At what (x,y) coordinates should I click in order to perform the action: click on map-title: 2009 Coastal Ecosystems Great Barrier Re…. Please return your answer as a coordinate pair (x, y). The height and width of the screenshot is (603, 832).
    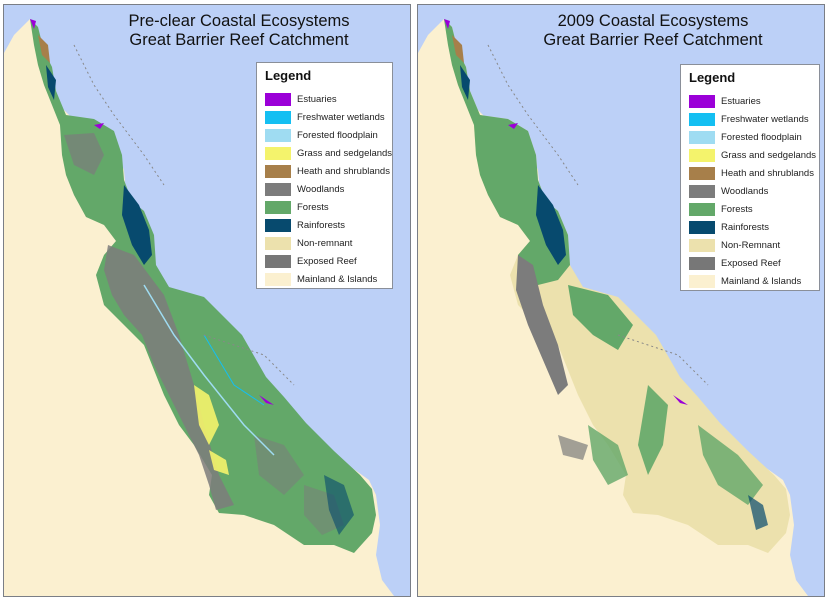
    Looking at the image, I should click on (653, 31).